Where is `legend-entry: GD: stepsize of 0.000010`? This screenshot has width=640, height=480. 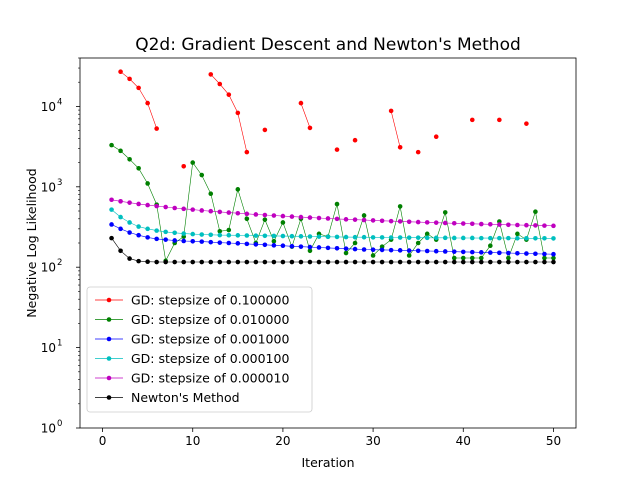 legend-entry: GD: stepsize of 0.000010 is located at coordinates (192, 378).